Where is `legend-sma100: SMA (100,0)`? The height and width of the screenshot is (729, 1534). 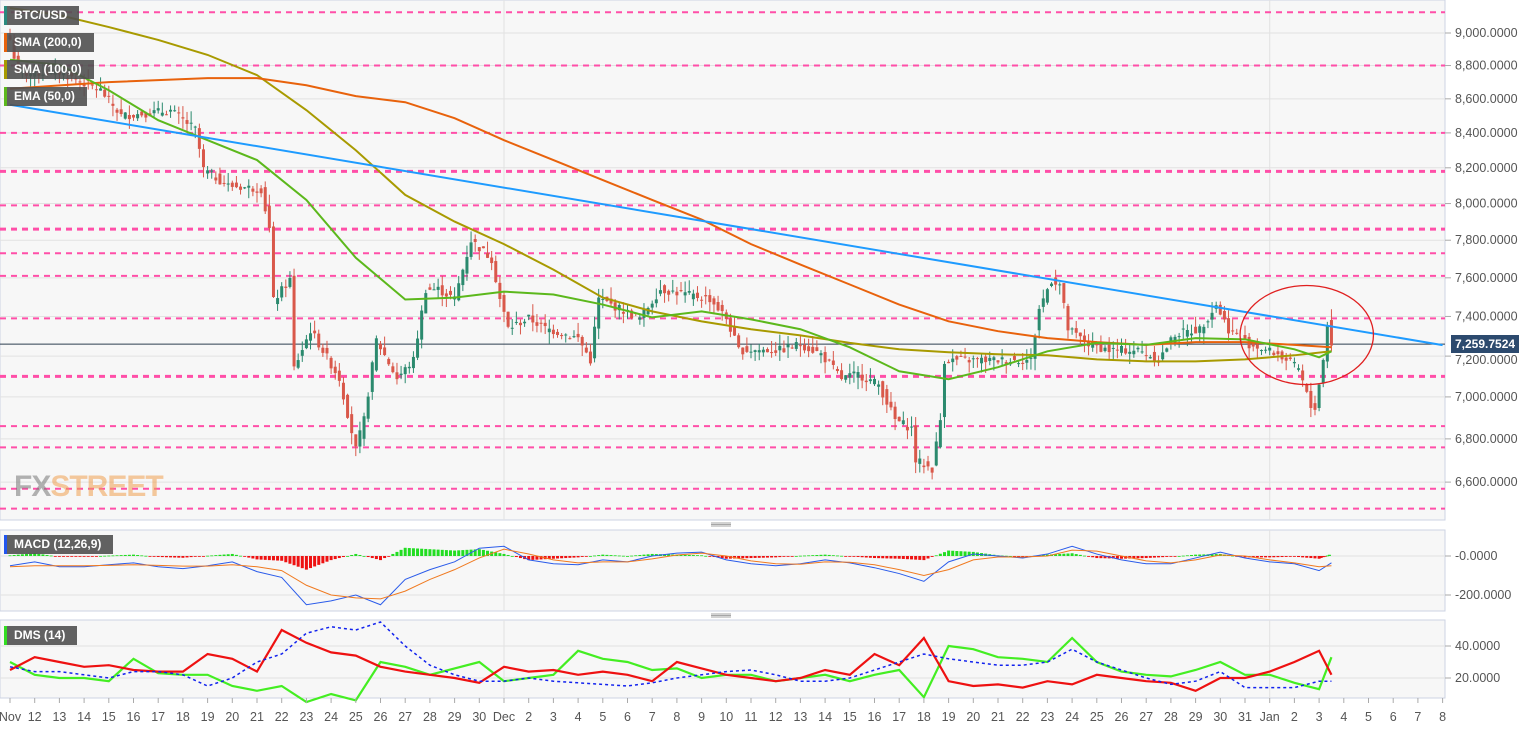 legend-sma100: SMA (100,0) is located at coordinates (49, 69).